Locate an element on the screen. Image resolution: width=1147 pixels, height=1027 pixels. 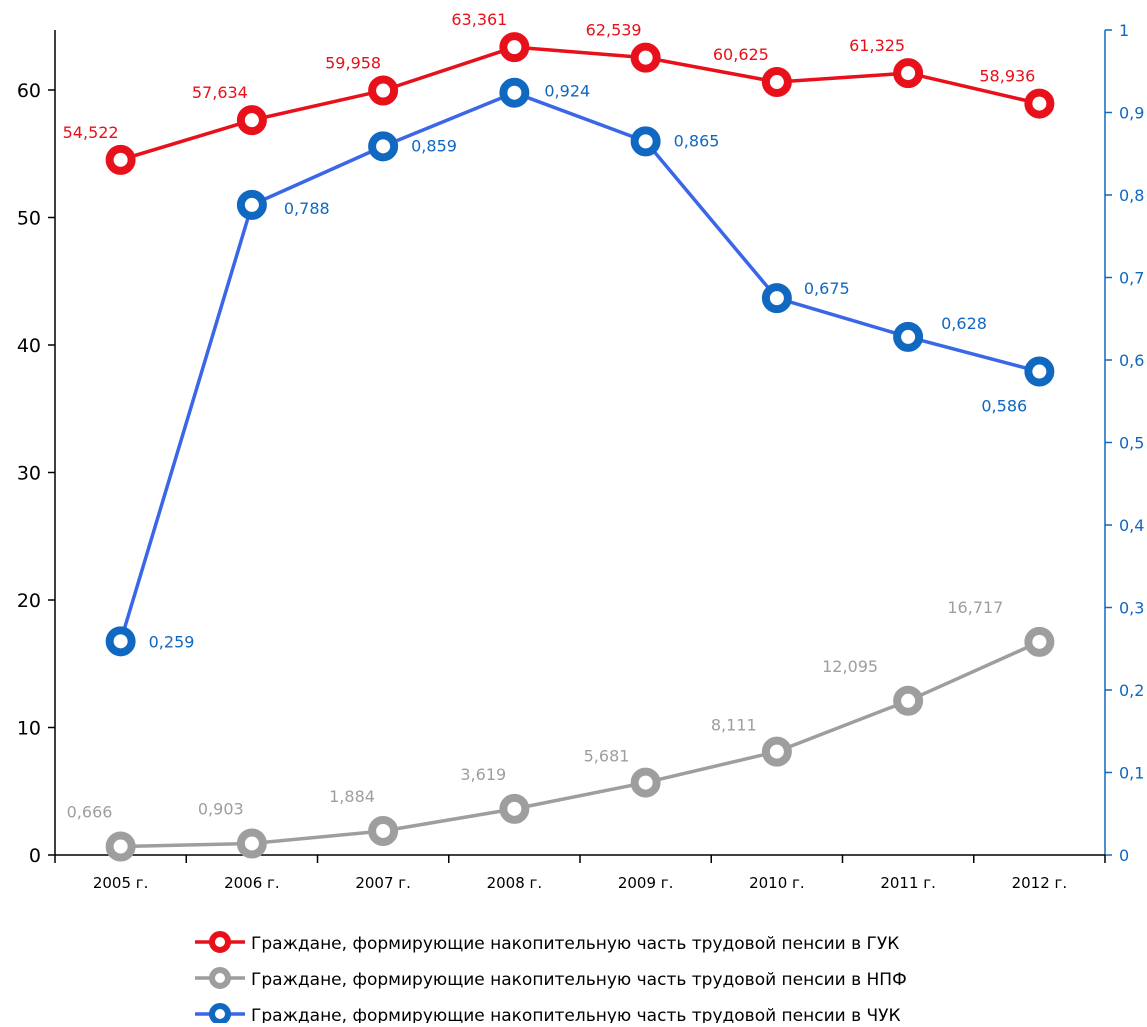
series-line is located at coordinates (580, 103).